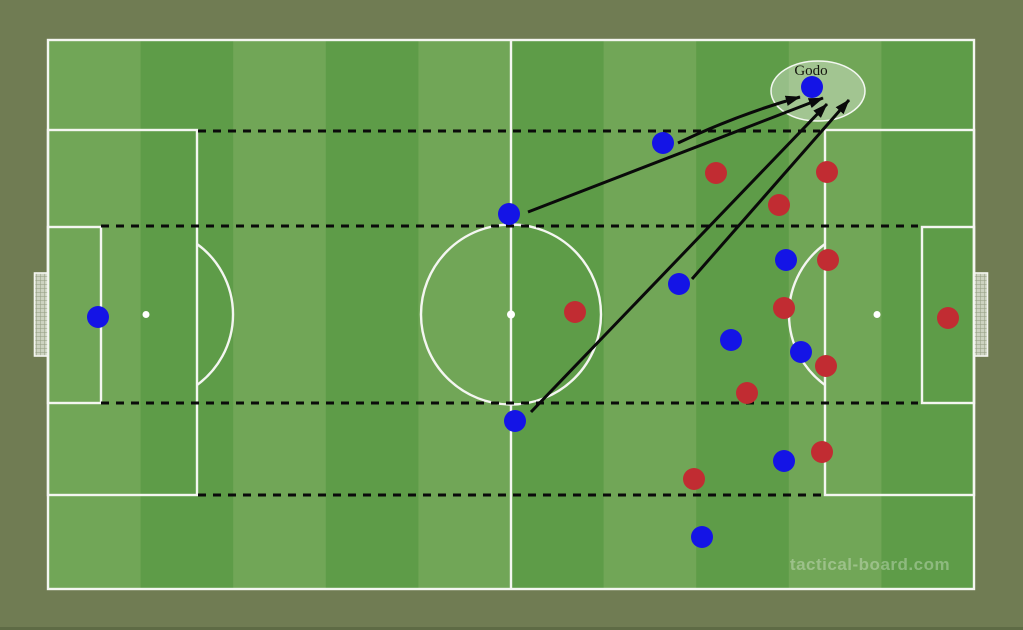  Describe the element at coordinates (877, 314) in the screenshot. I see `penalty-spot-right` at that location.